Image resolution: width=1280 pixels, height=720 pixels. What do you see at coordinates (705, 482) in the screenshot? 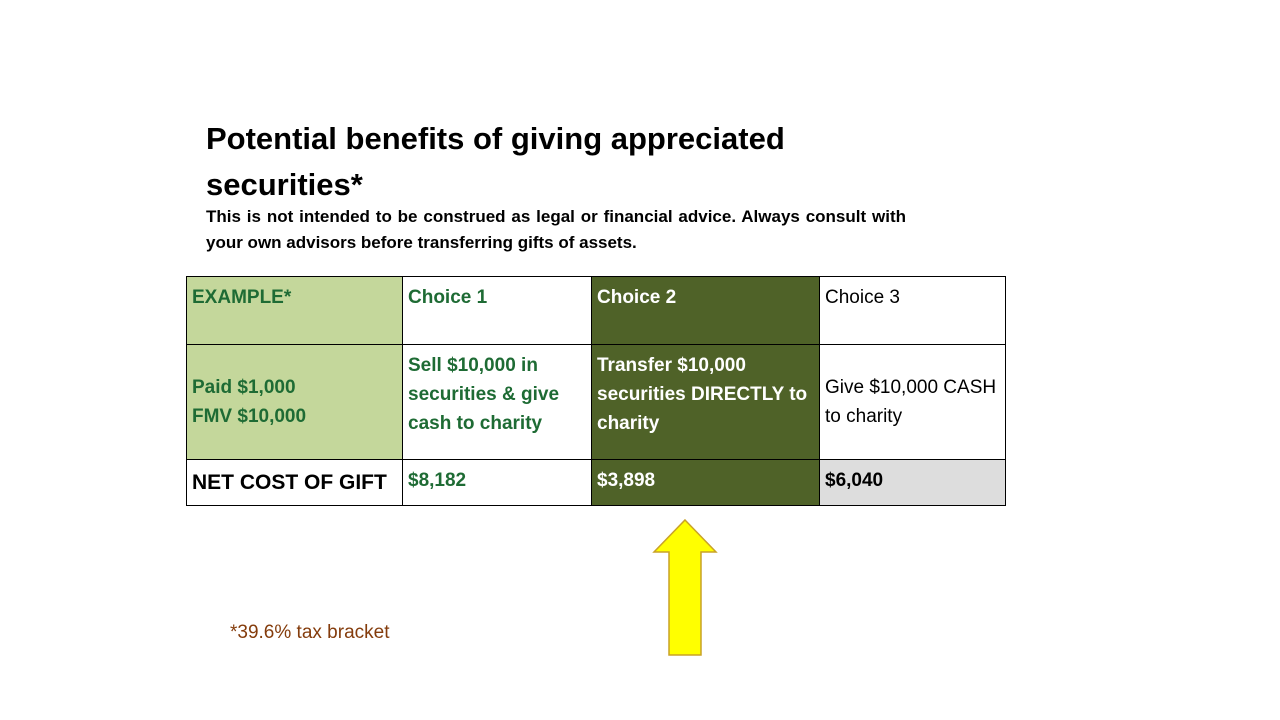
I see `cell-choice2-net-cost: $3,898` at bounding box center [705, 482].